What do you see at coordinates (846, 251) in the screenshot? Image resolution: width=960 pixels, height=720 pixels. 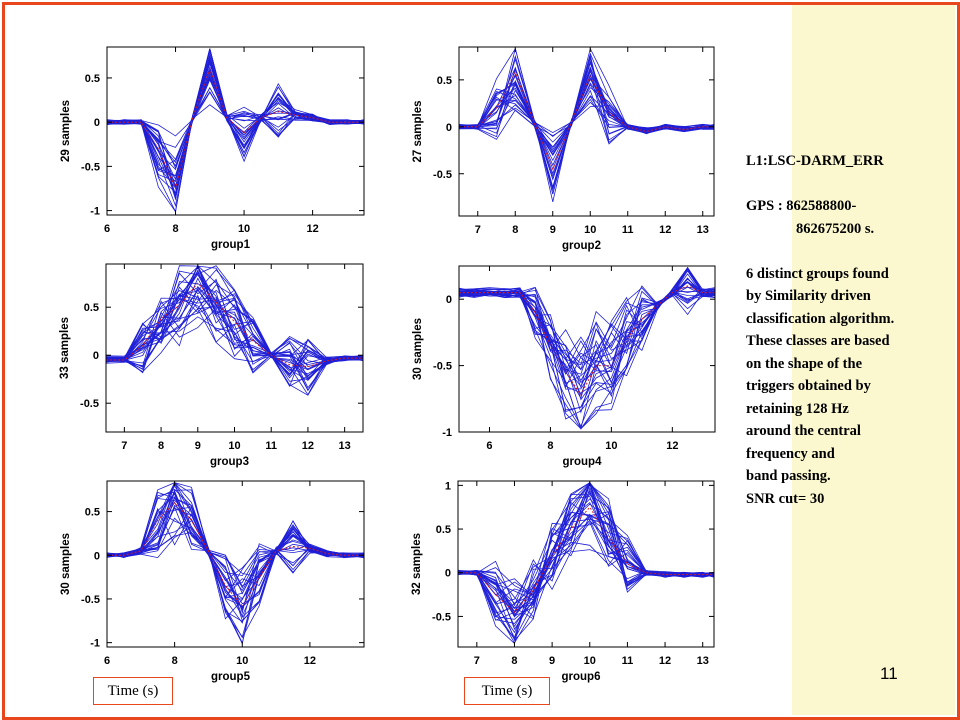 I see `notes-spacer` at bounding box center [846, 251].